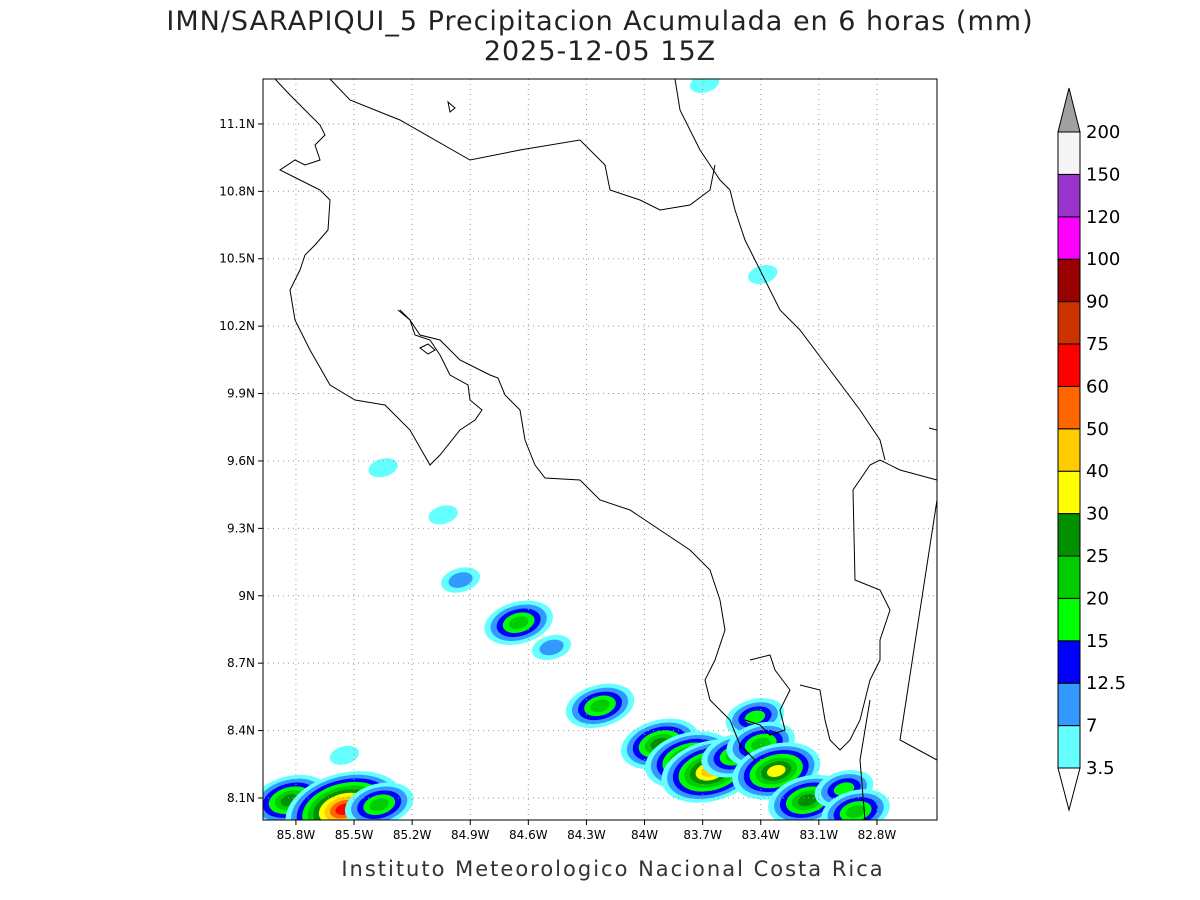  What do you see at coordinates (237, 191) in the screenshot?
I see `lat-tick-label: 10.8N` at bounding box center [237, 191].